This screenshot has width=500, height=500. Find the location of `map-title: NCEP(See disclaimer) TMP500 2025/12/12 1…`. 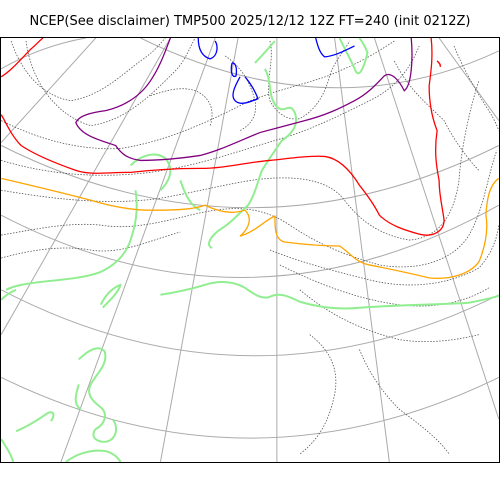

map-title: NCEP(See disclaimer) TMP500 2025/12/12 1… is located at coordinates (250, 21).